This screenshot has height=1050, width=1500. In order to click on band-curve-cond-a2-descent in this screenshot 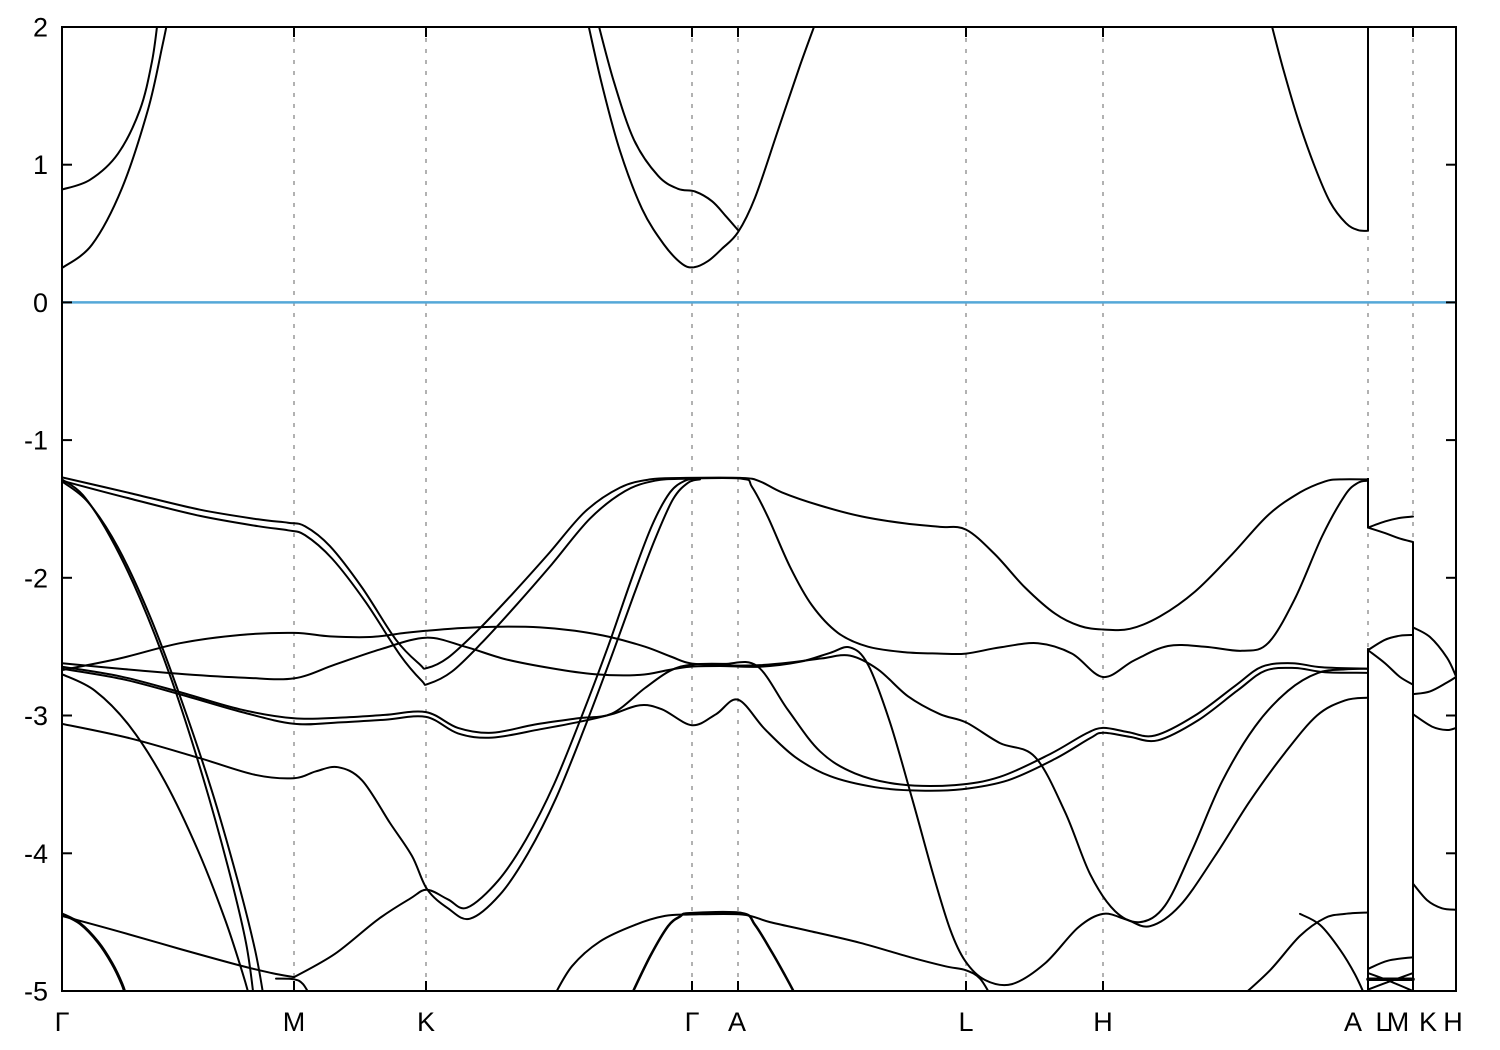, I will do `click(1320, 129)`.